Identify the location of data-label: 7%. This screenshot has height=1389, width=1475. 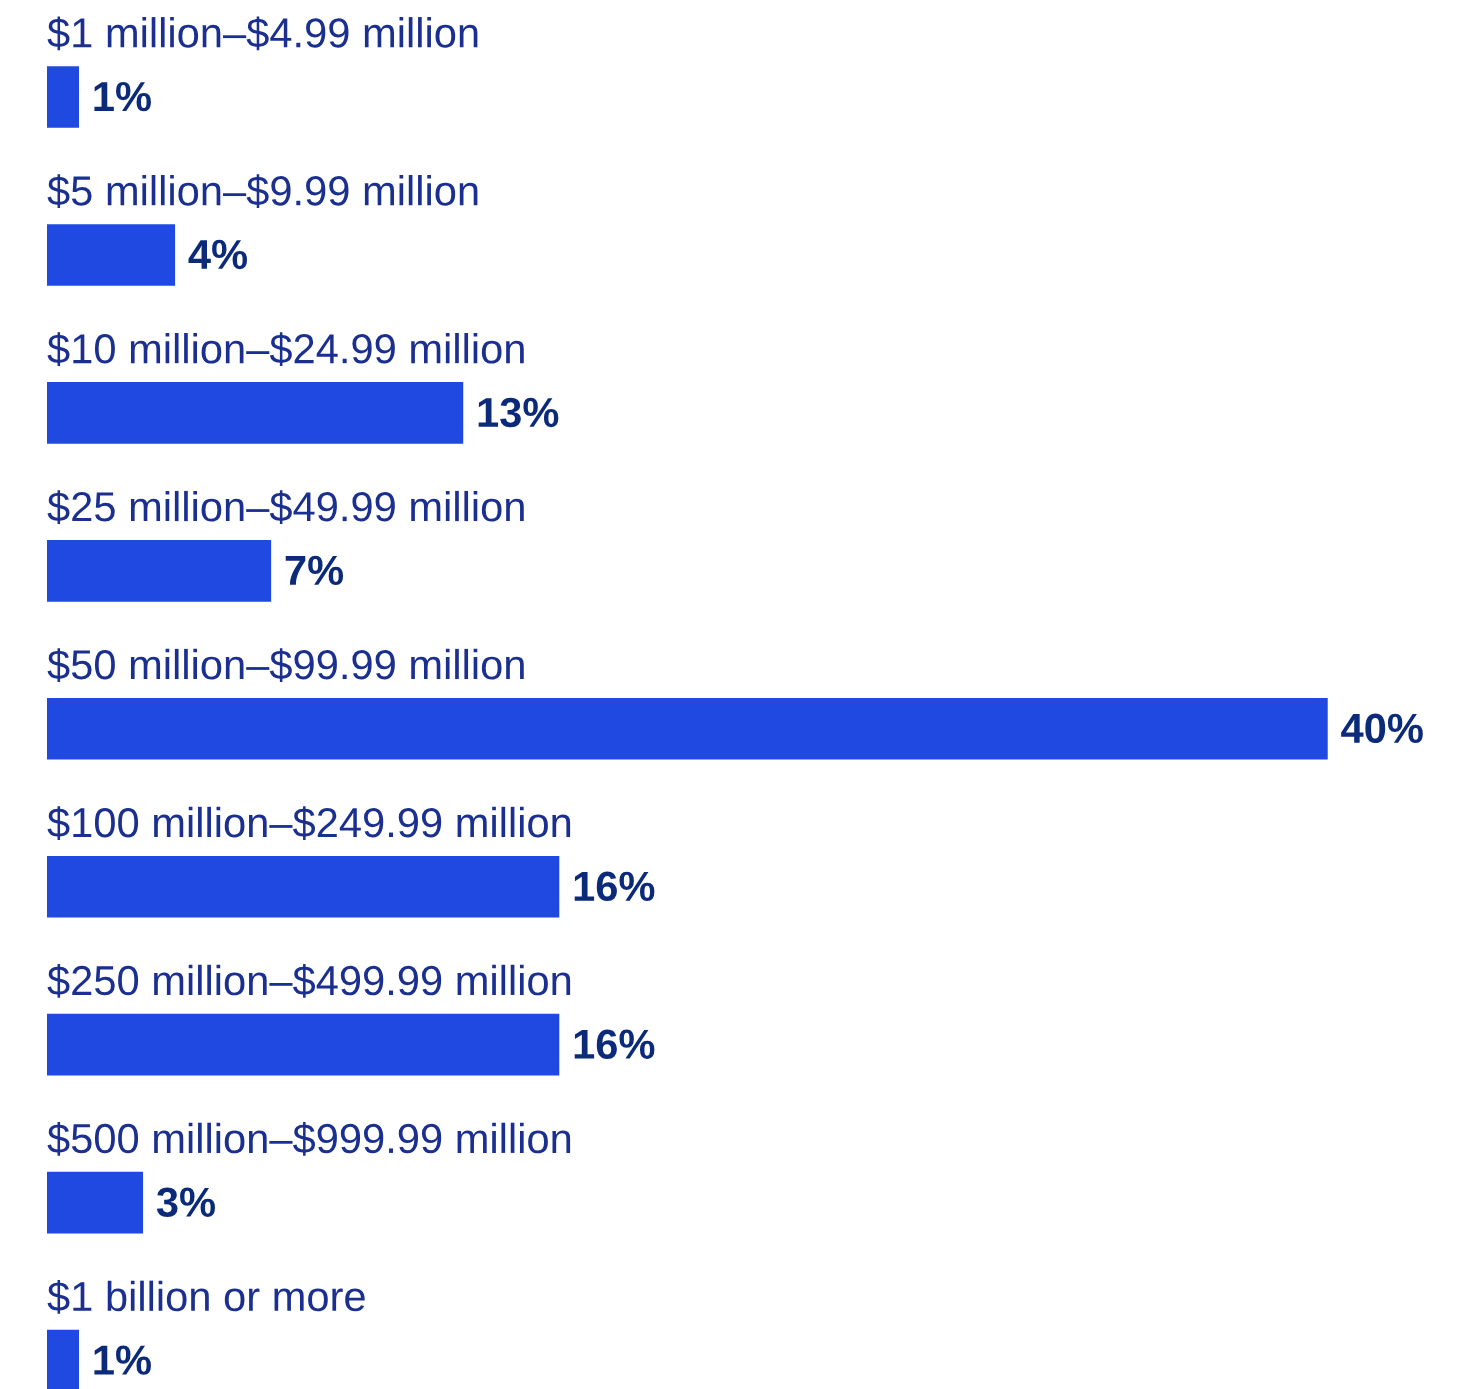
(314, 570).